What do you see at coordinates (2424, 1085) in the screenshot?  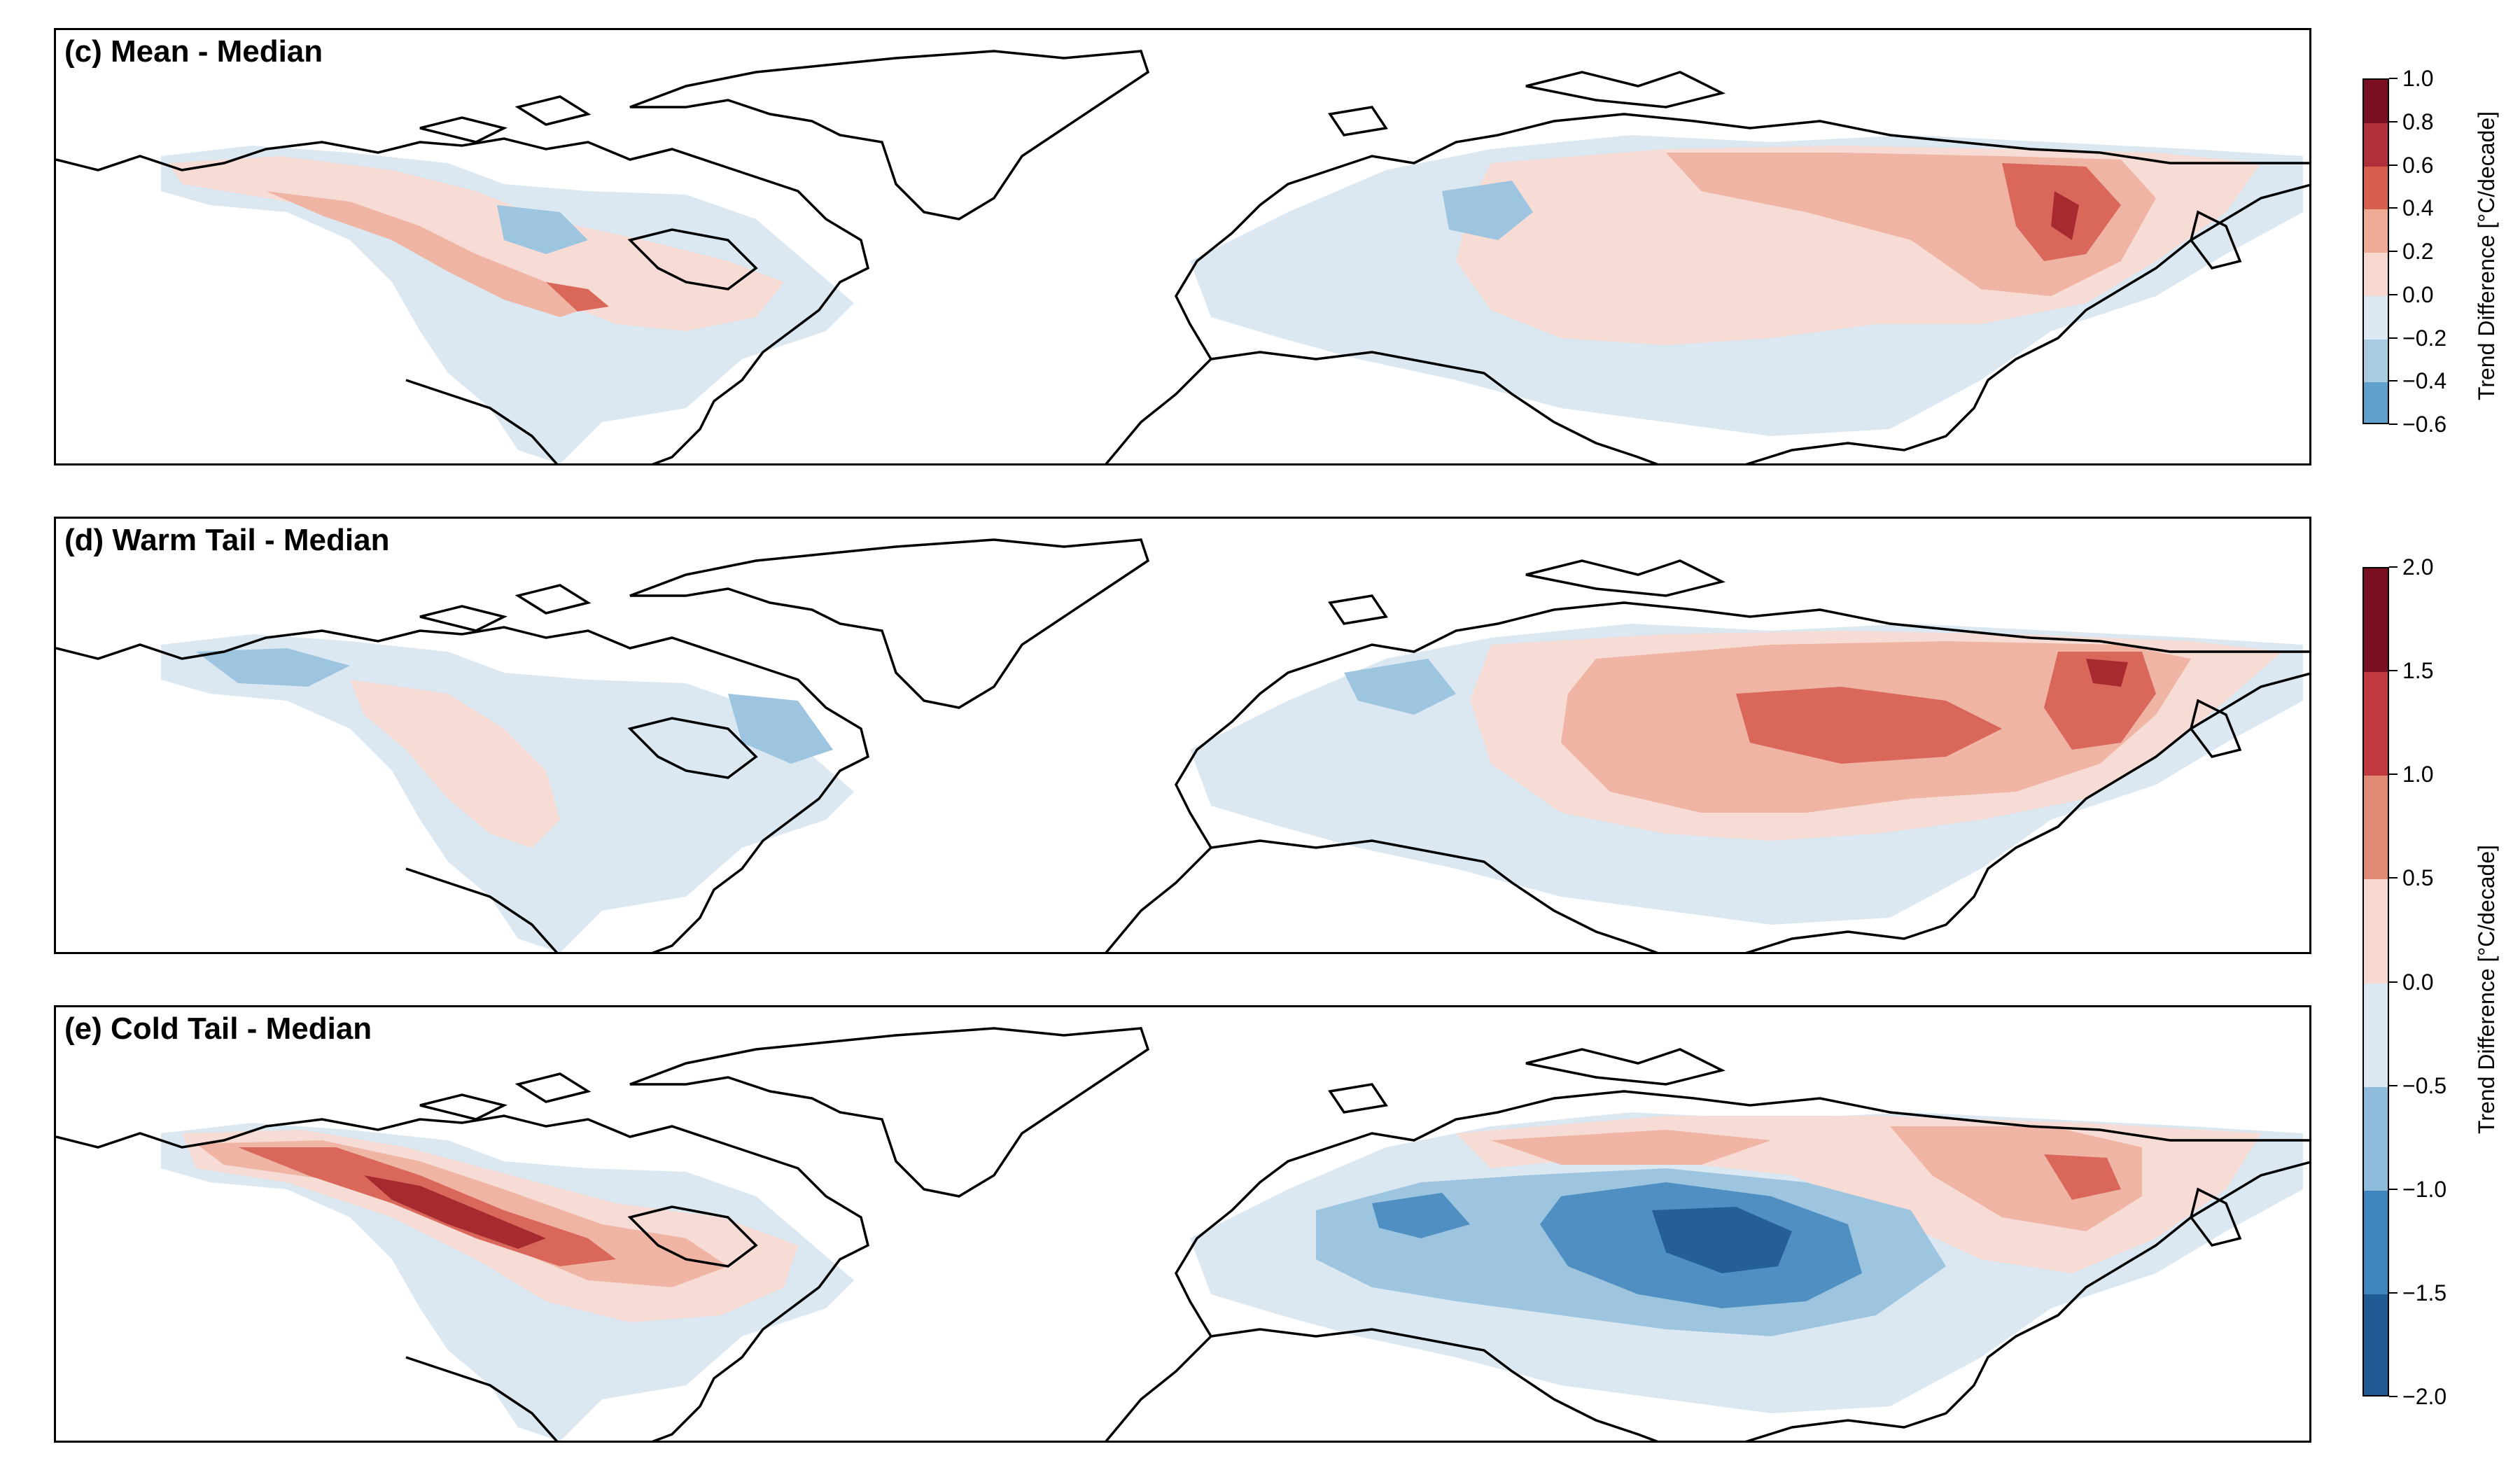 I see `colorbar-tick-label: −0.5` at bounding box center [2424, 1085].